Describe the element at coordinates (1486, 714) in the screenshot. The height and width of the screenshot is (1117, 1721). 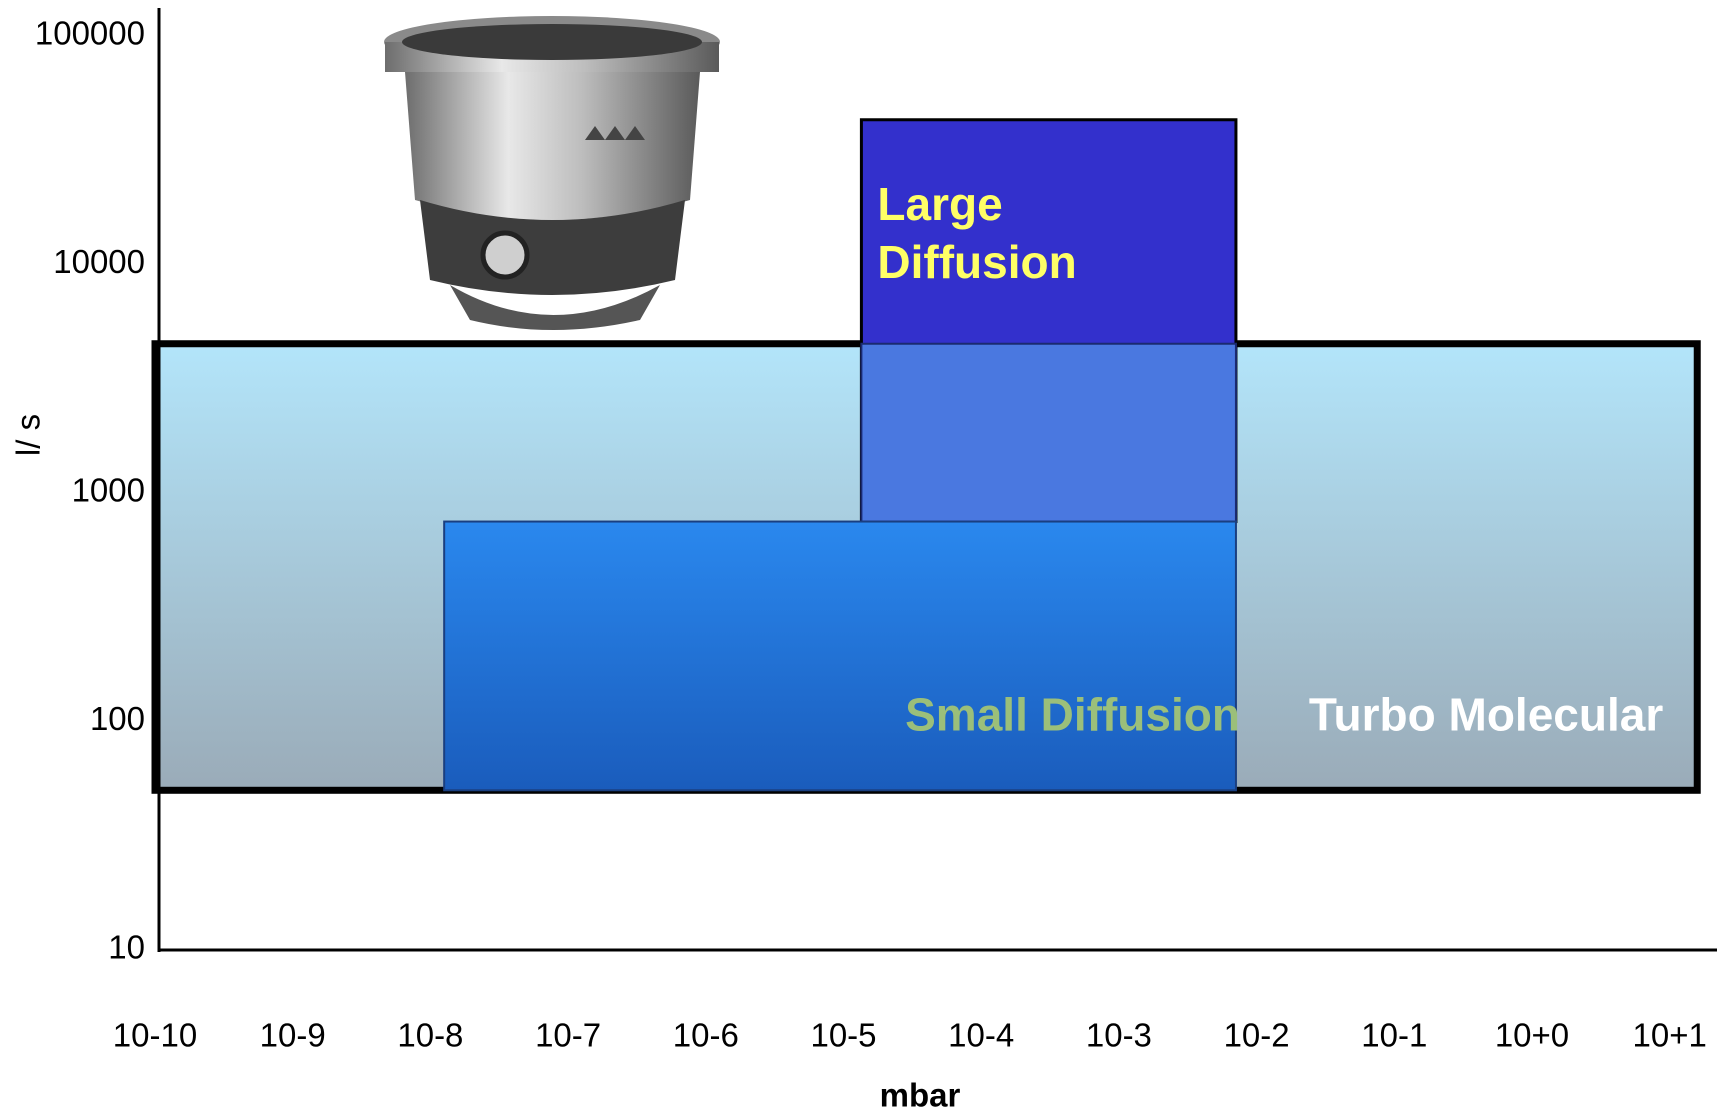
I see `box-label: Turbo Molecular` at that location.